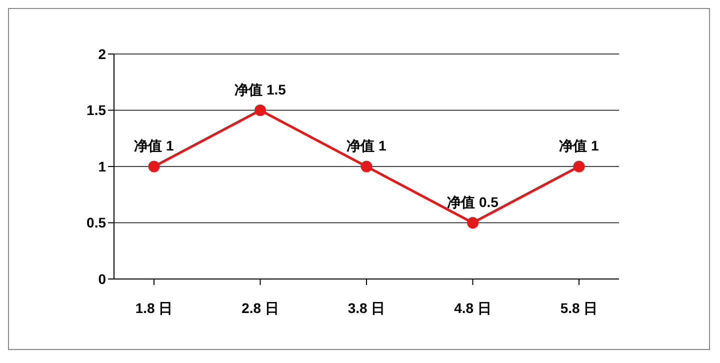 Image resolution: width=720 pixels, height=363 pixels. What do you see at coordinates (260, 308) in the screenshot?
I see `x-tick-label: 2.8 日` at bounding box center [260, 308].